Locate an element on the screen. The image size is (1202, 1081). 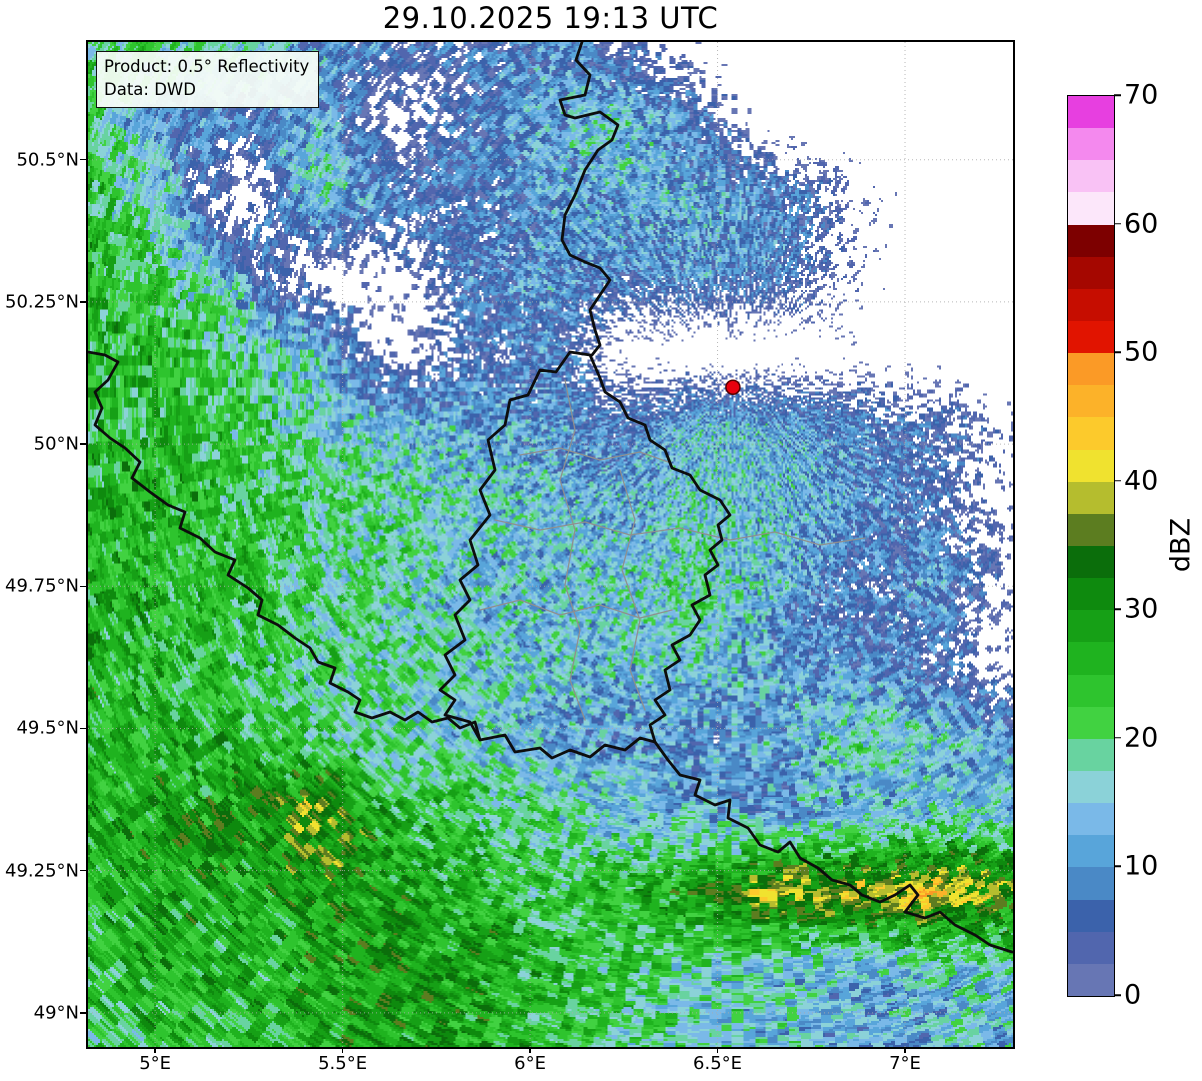
colorbar-axis-label: dBZ is located at coordinates (1181, 545).